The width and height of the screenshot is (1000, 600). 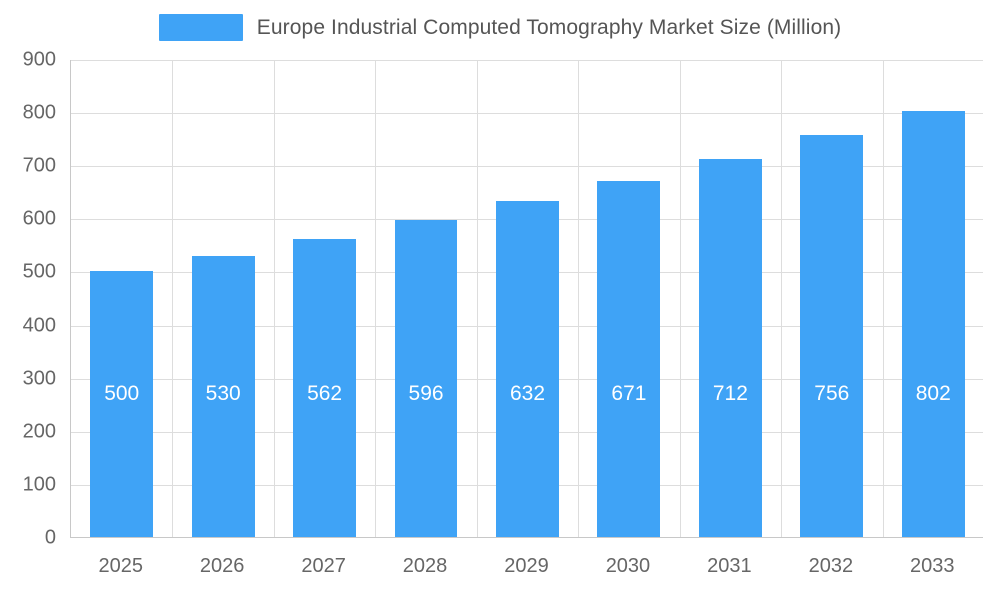 I want to click on x-axis-tick-label: 2029, so click(x=526, y=566).